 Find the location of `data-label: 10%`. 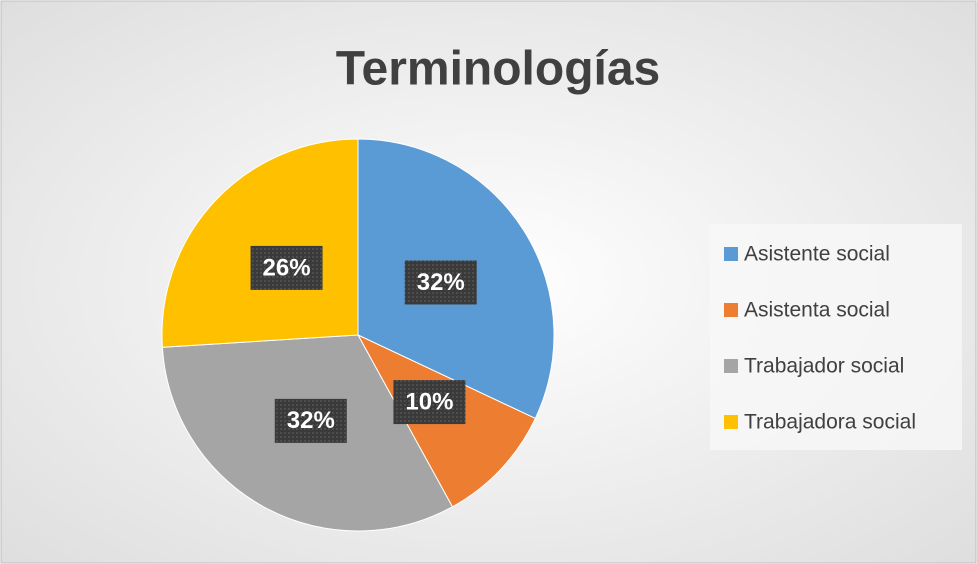

data-label: 10% is located at coordinates (429, 401).